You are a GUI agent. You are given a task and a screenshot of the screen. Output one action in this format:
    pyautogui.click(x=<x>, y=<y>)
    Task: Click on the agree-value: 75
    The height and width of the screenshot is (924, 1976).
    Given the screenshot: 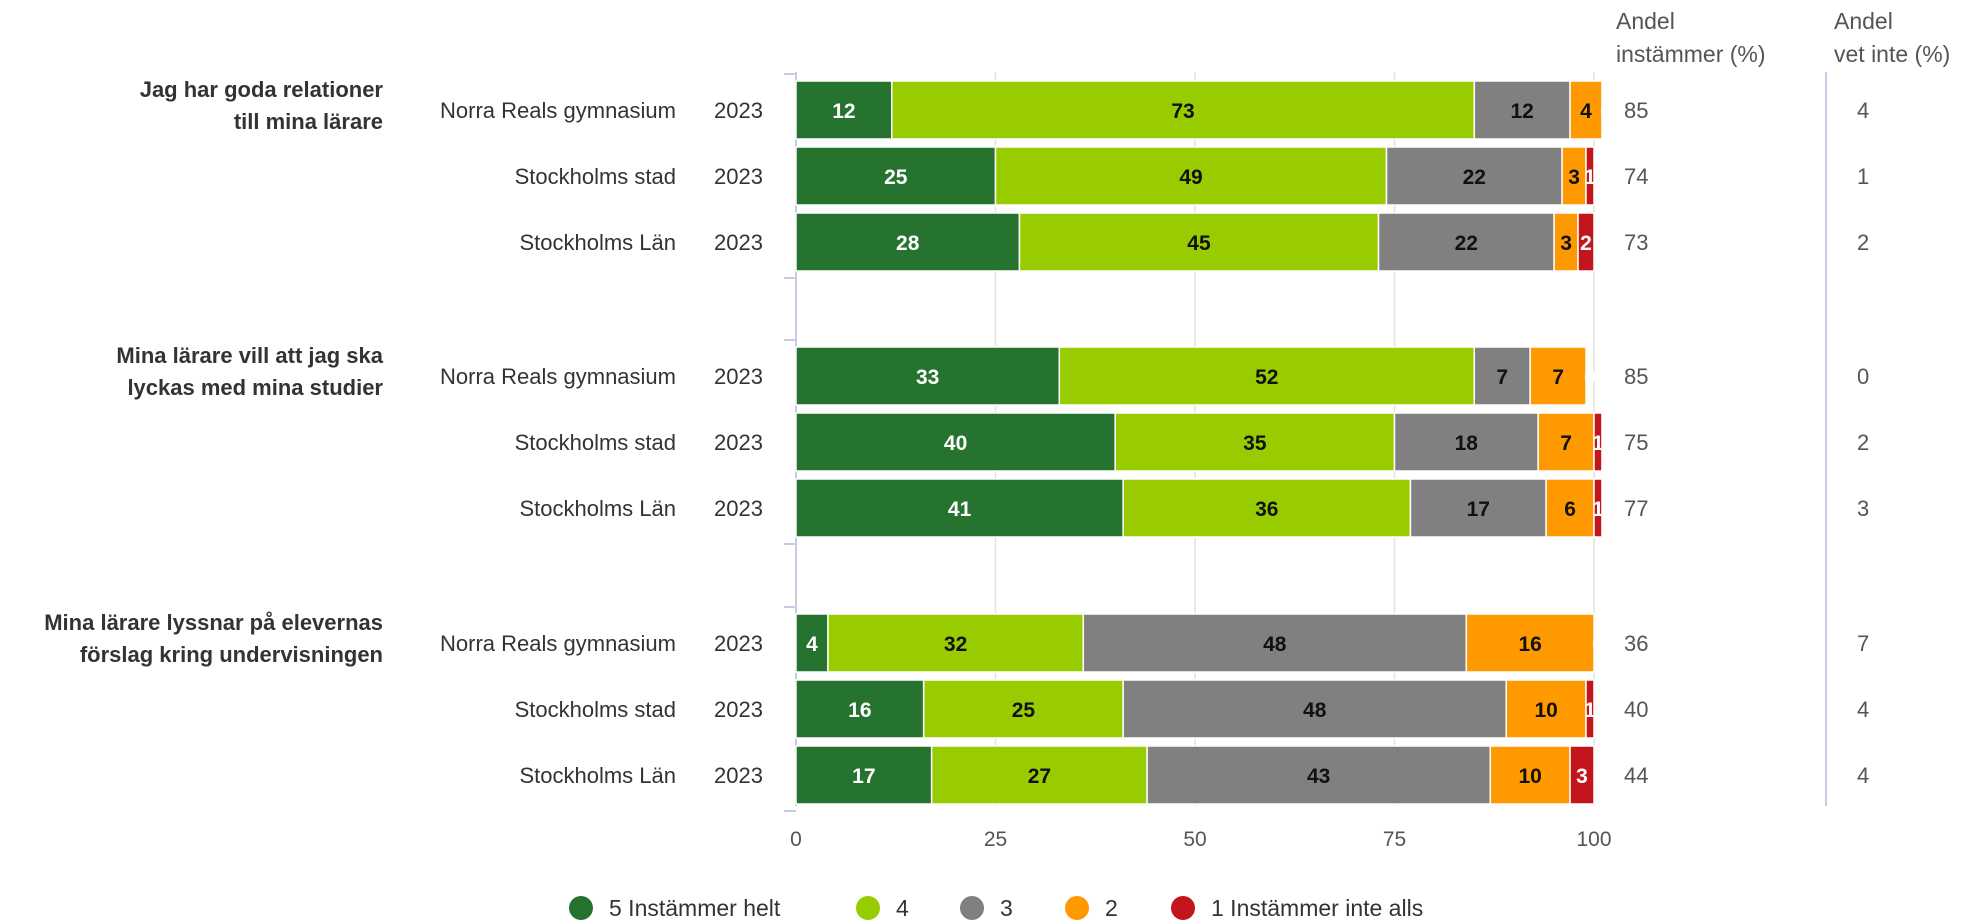 What is the action you would take?
    pyautogui.click(x=1636, y=442)
    